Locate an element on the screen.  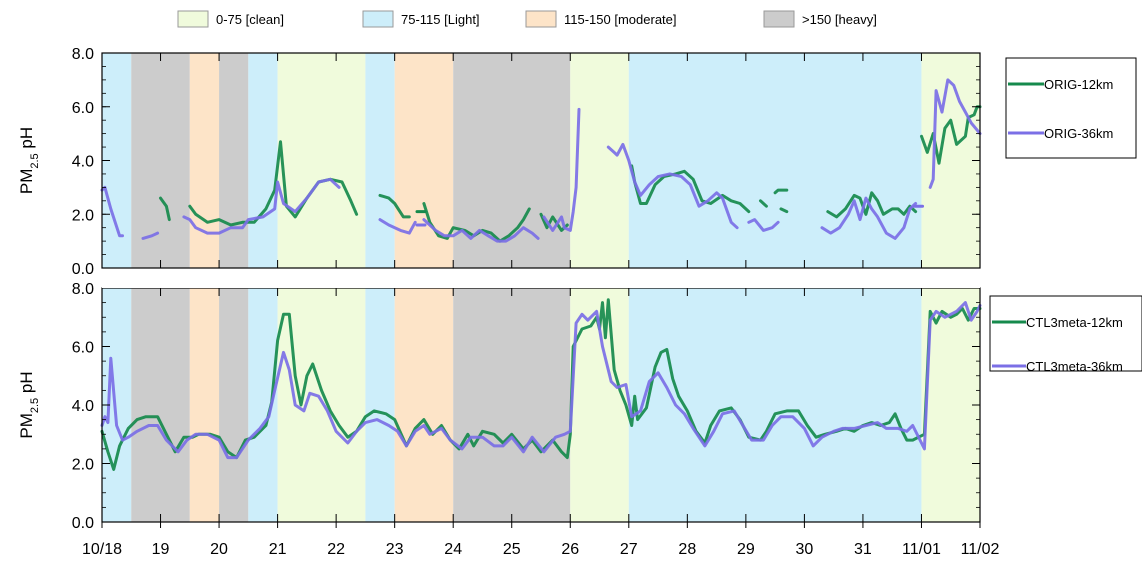
legend-label: CTL3meta-36km is located at coordinates (1074, 366).